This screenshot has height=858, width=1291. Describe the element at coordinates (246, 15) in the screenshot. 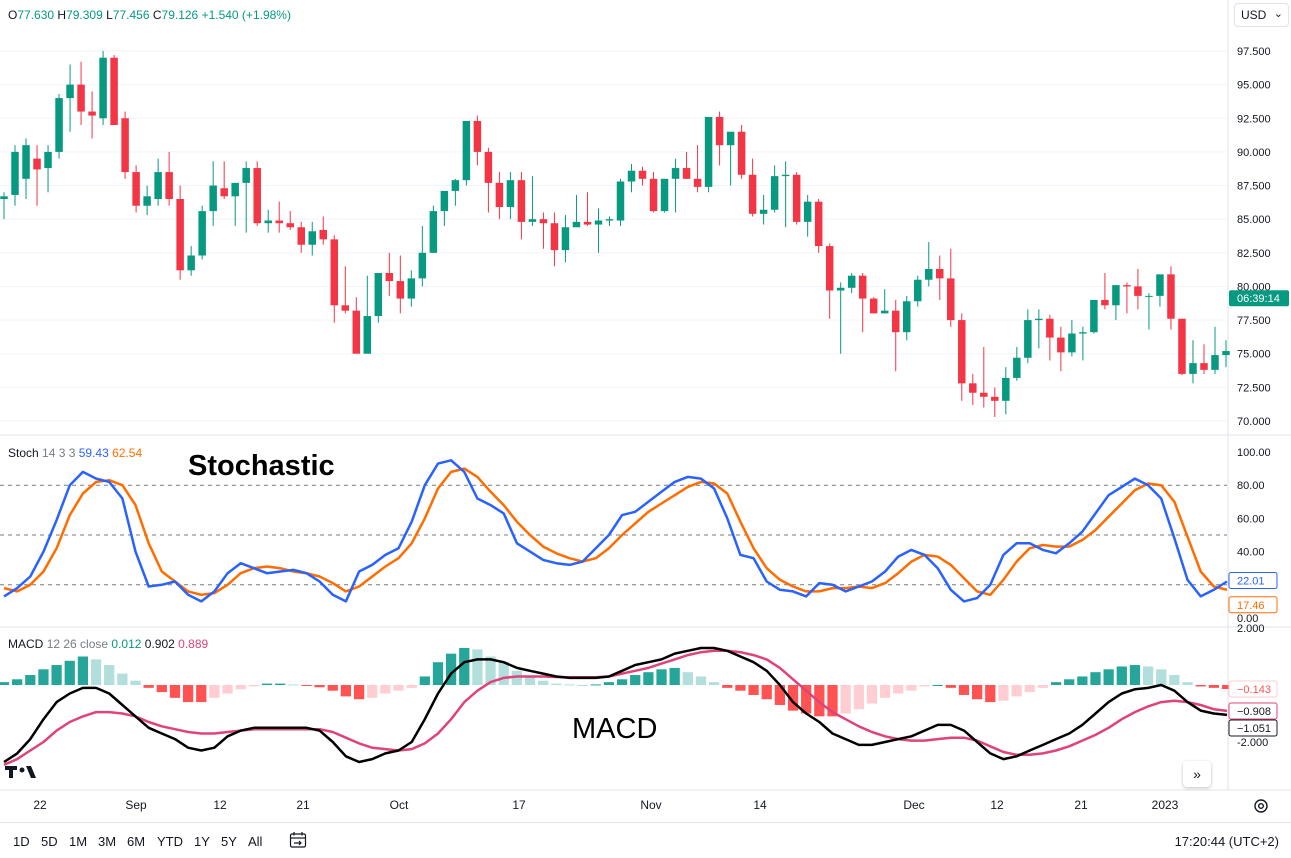

I see `ohlc-change: +1.540 (+1.98%)` at that location.